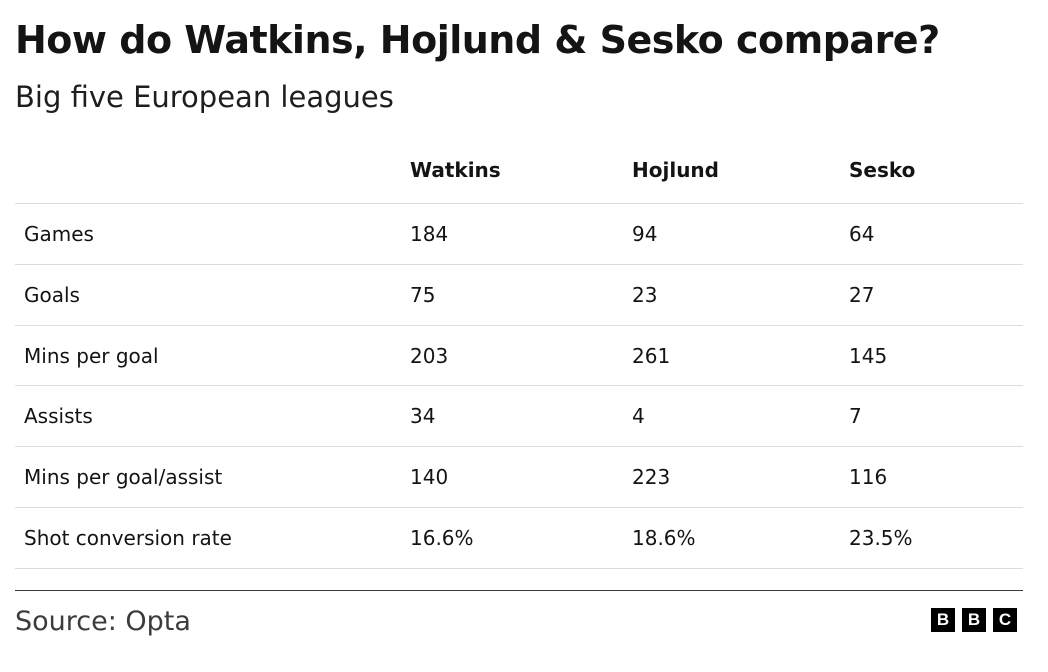 This screenshot has height=672, width=1048. Describe the element at coordinates (868, 355) in the screenshot. I see `cell-value: 145` at that location.